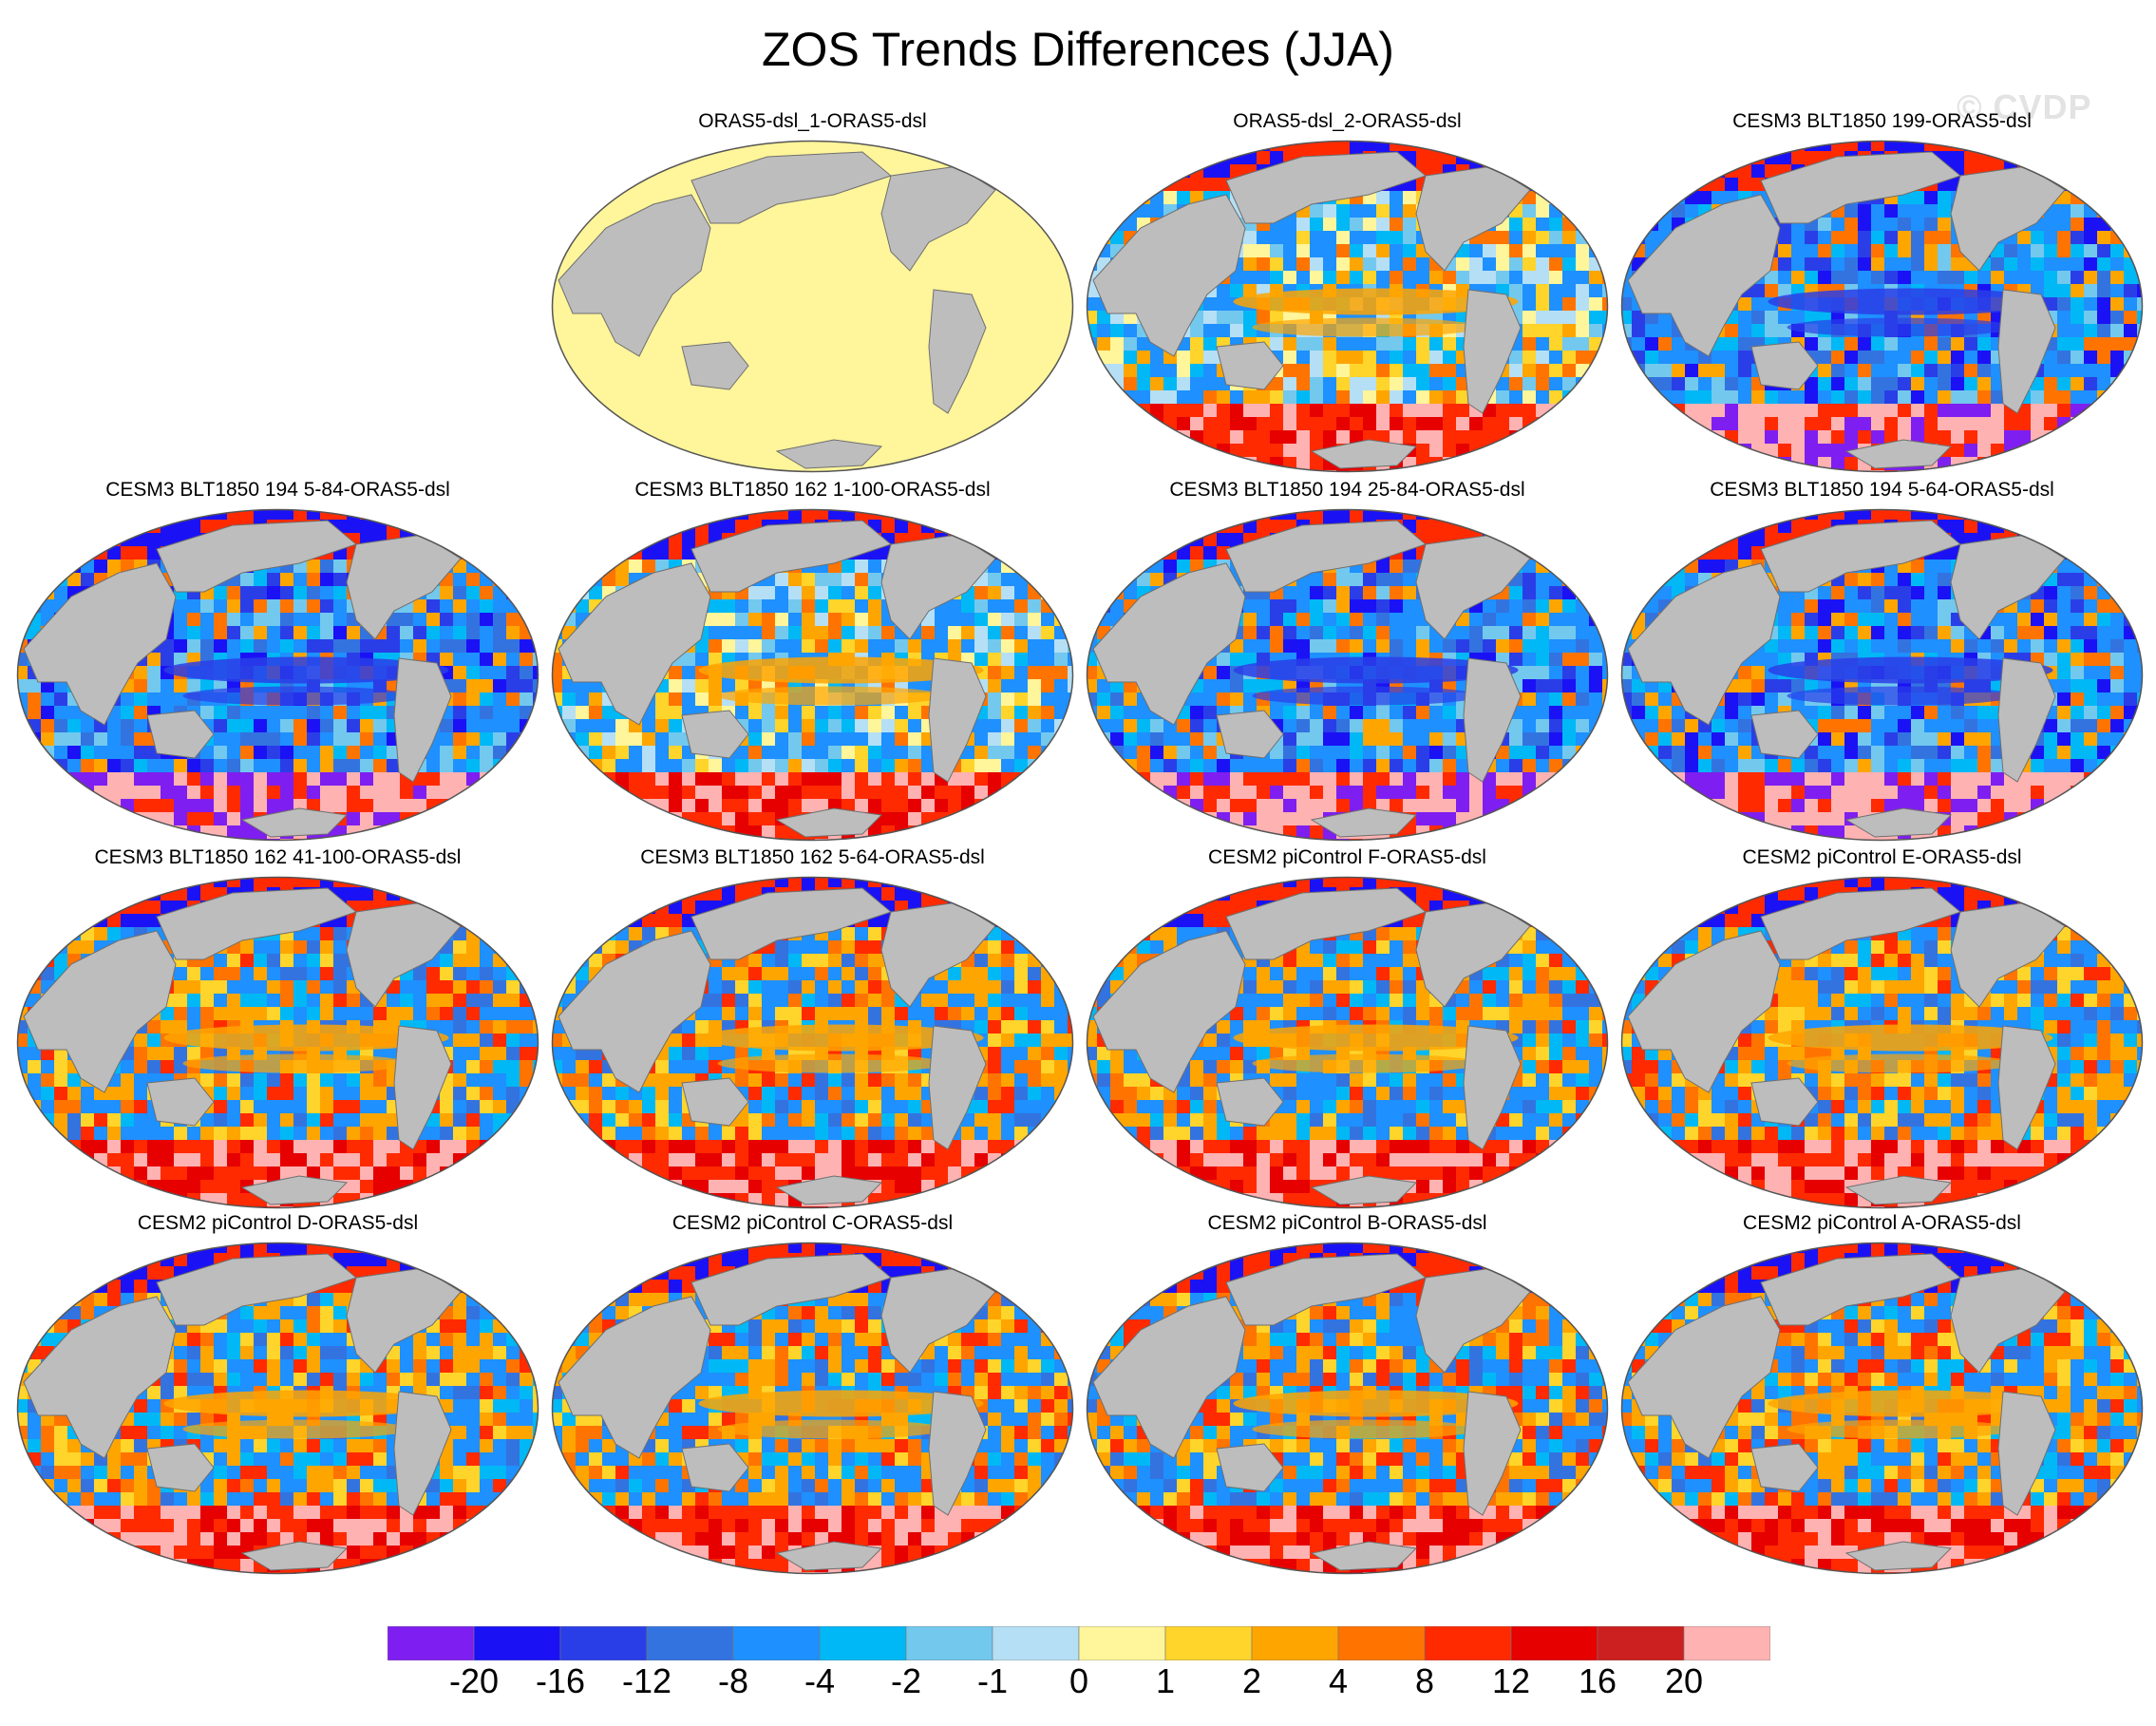 This screenshot has height=1726, width=2156. I want to click on map-panel: CESM3 BLT1850 194 25-84-ORAS5-dsl, so click(1348, 661).